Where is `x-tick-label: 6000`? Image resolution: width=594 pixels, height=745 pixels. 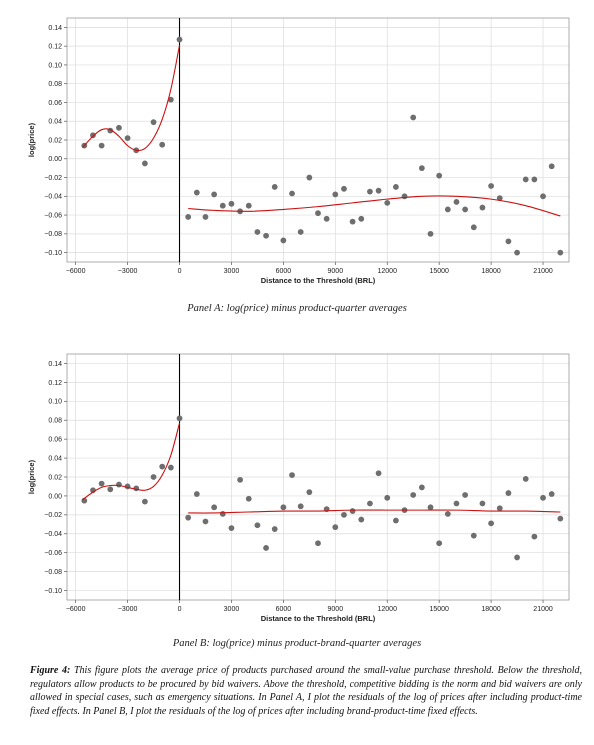
x-tick-label: 6000 is located at coordinates (284, 609).